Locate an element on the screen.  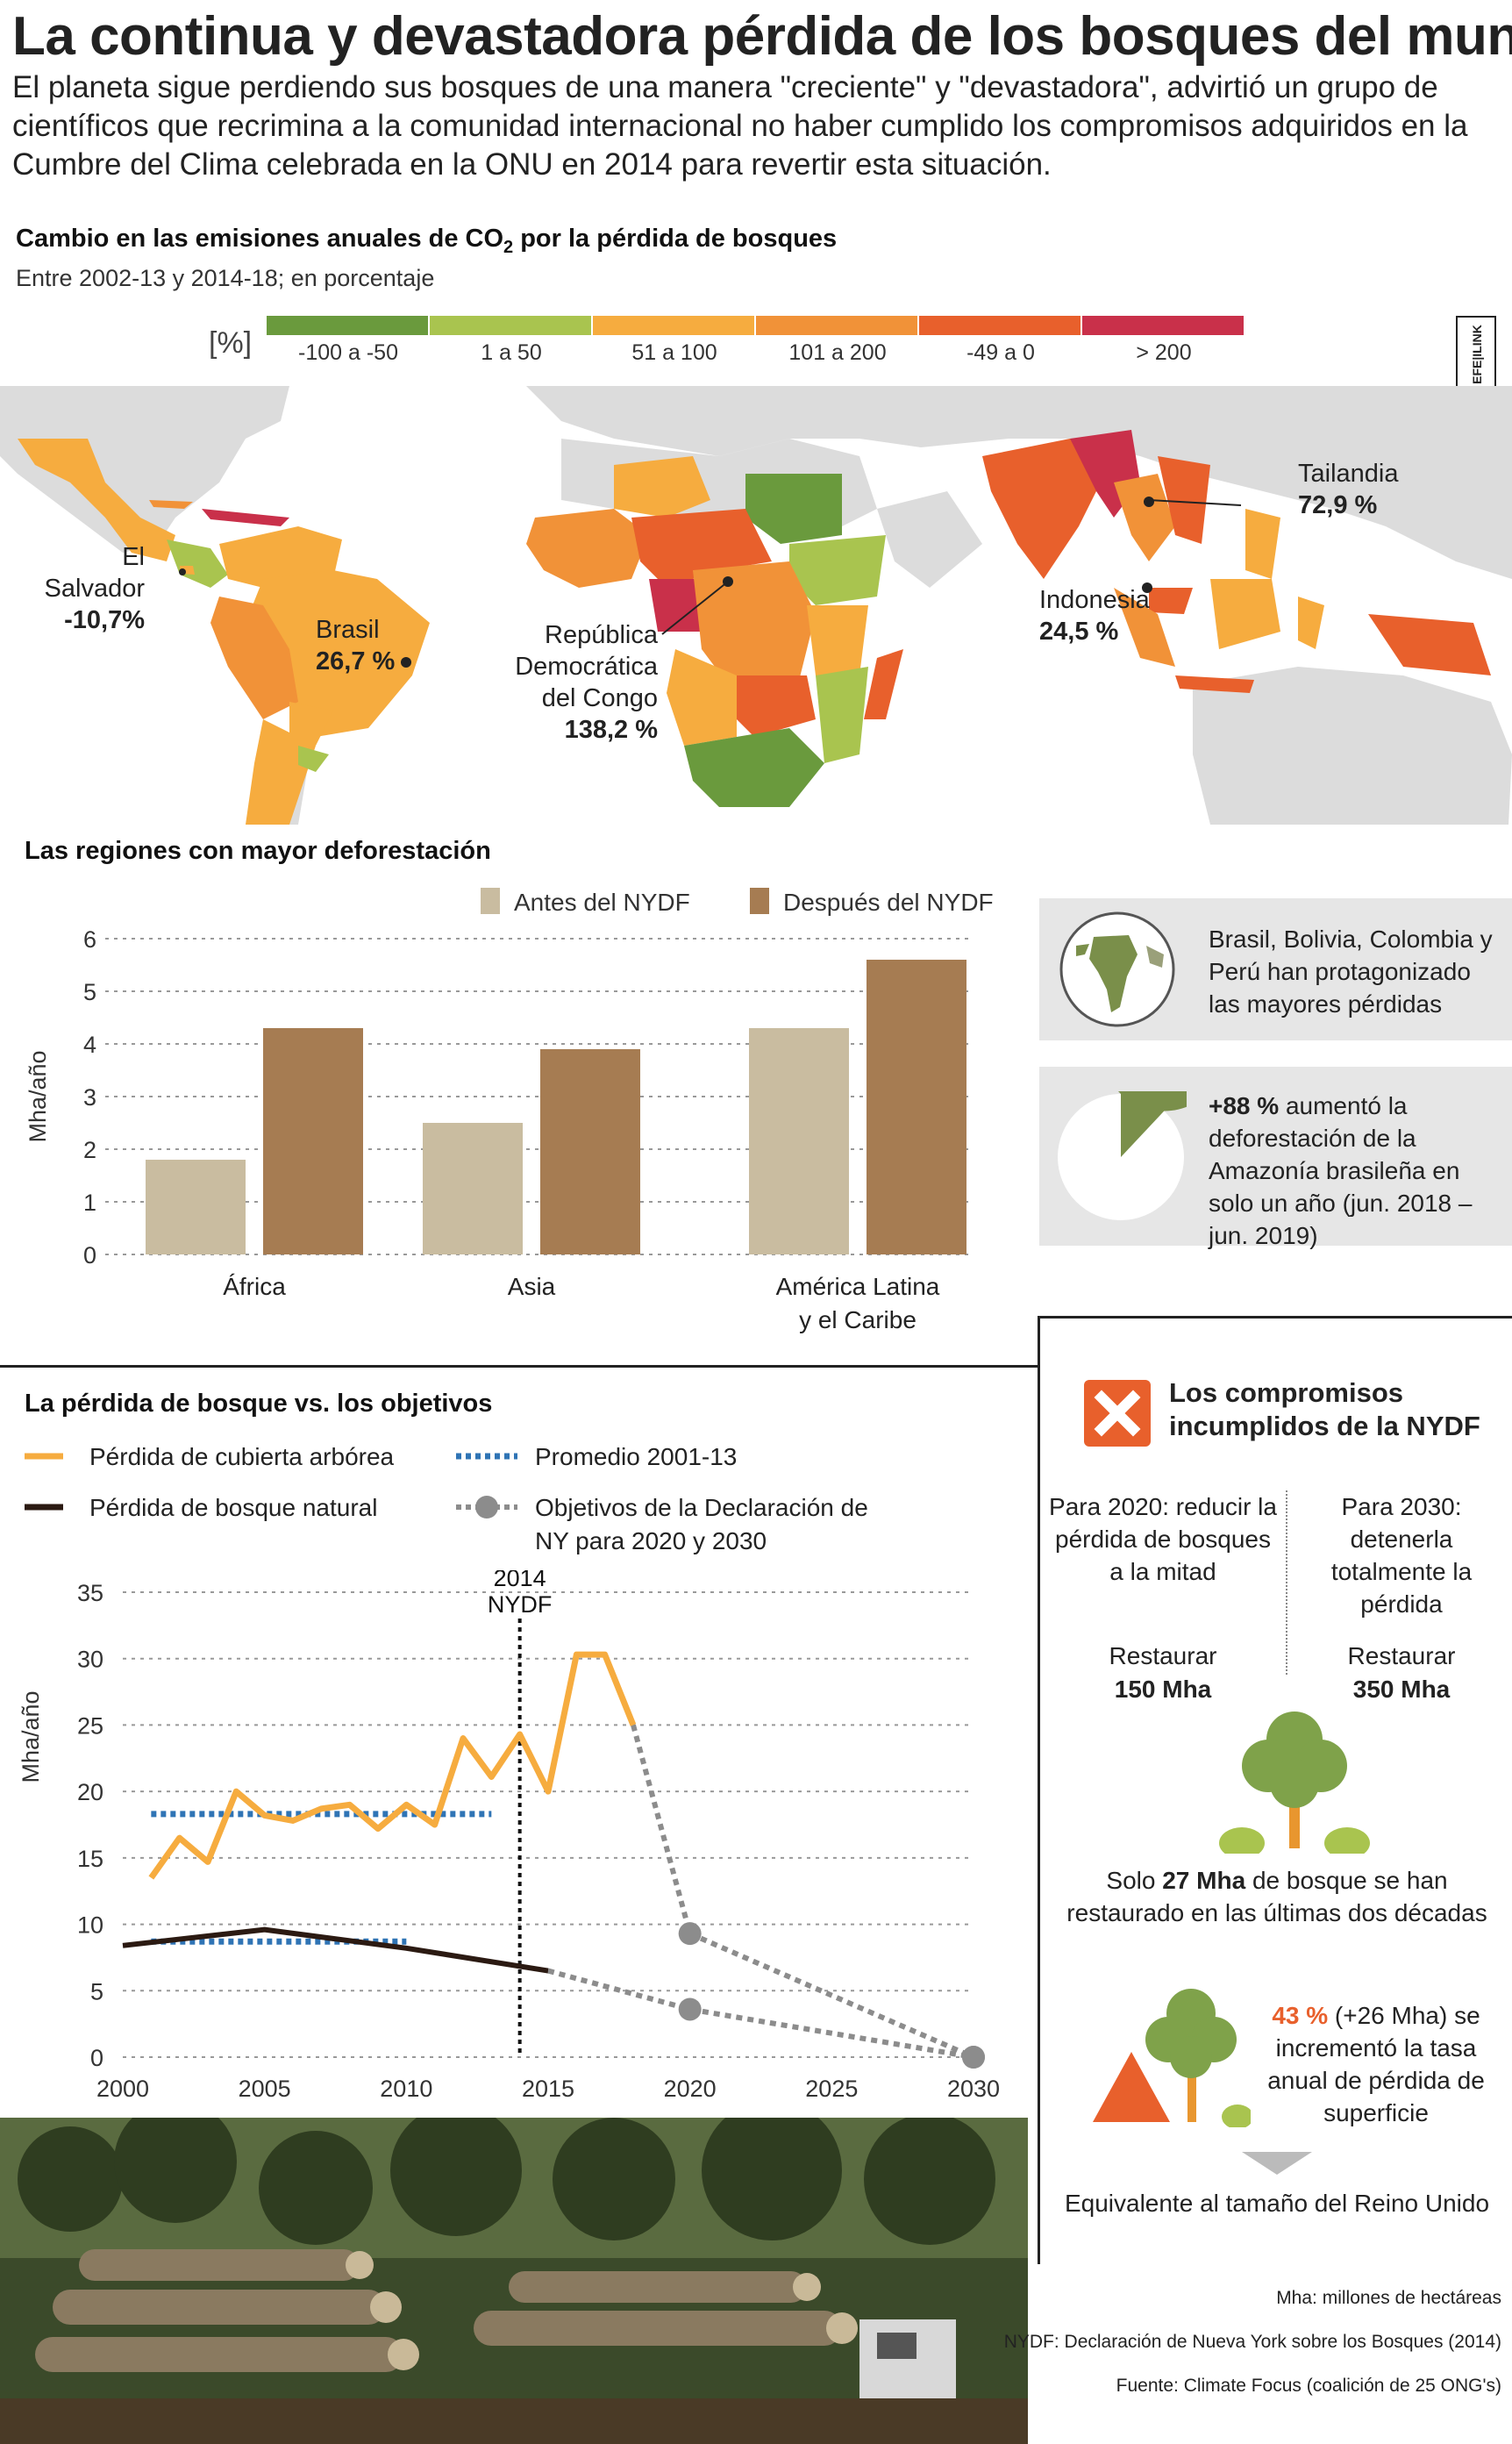
bar-y-axis-label: Mha/año is located at coordinates (38, 1096).